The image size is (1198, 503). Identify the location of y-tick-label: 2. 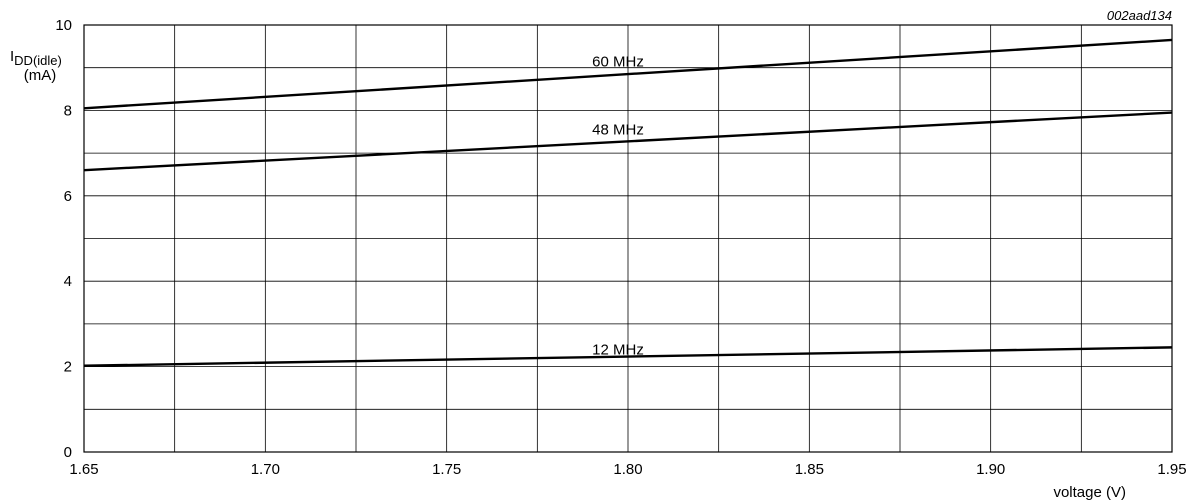
(68, 367).